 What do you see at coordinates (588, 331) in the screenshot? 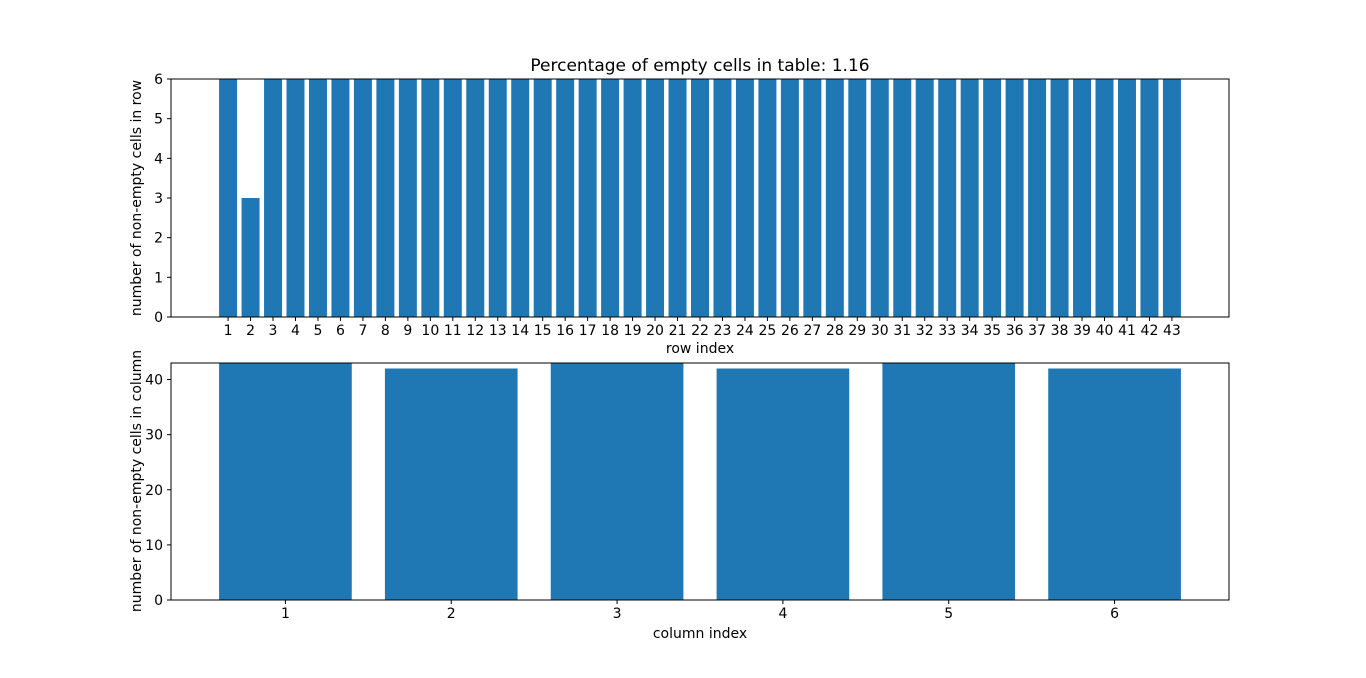
I see `x-tick-label: 17` at bounding box center [588, 331].